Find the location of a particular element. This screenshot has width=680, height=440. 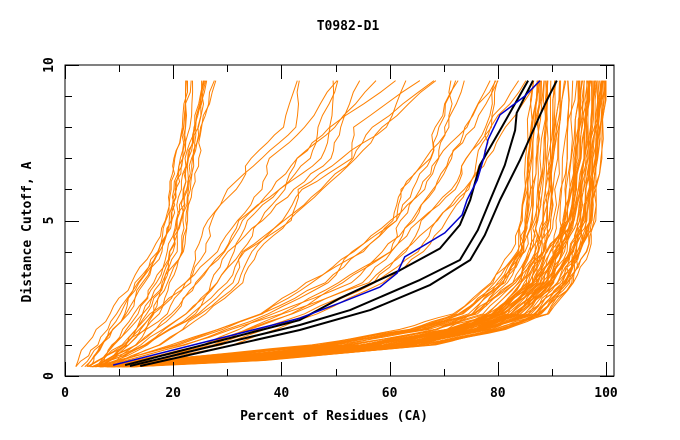

y-tick-label: 0 is located at coordinates (49, 376).